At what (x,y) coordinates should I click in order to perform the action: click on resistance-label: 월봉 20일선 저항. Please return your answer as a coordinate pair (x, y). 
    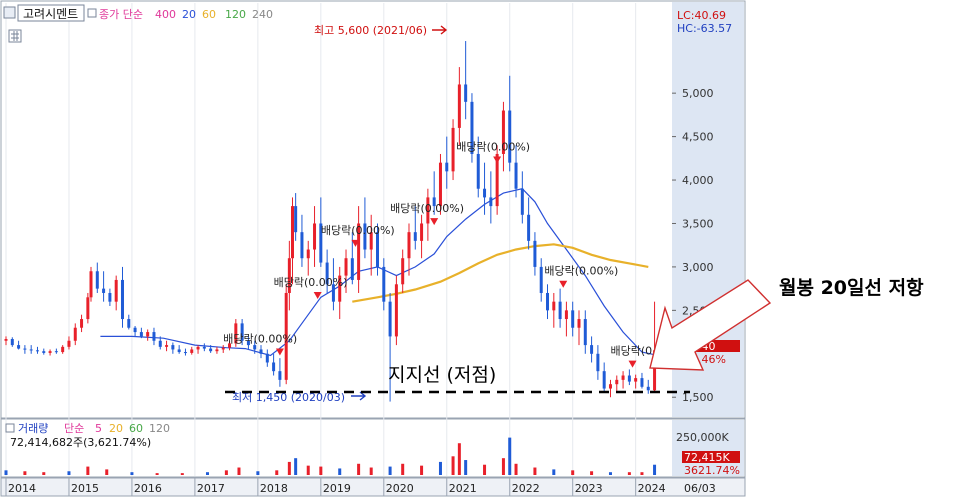
    Looking at the image, I should click on (851, 288).